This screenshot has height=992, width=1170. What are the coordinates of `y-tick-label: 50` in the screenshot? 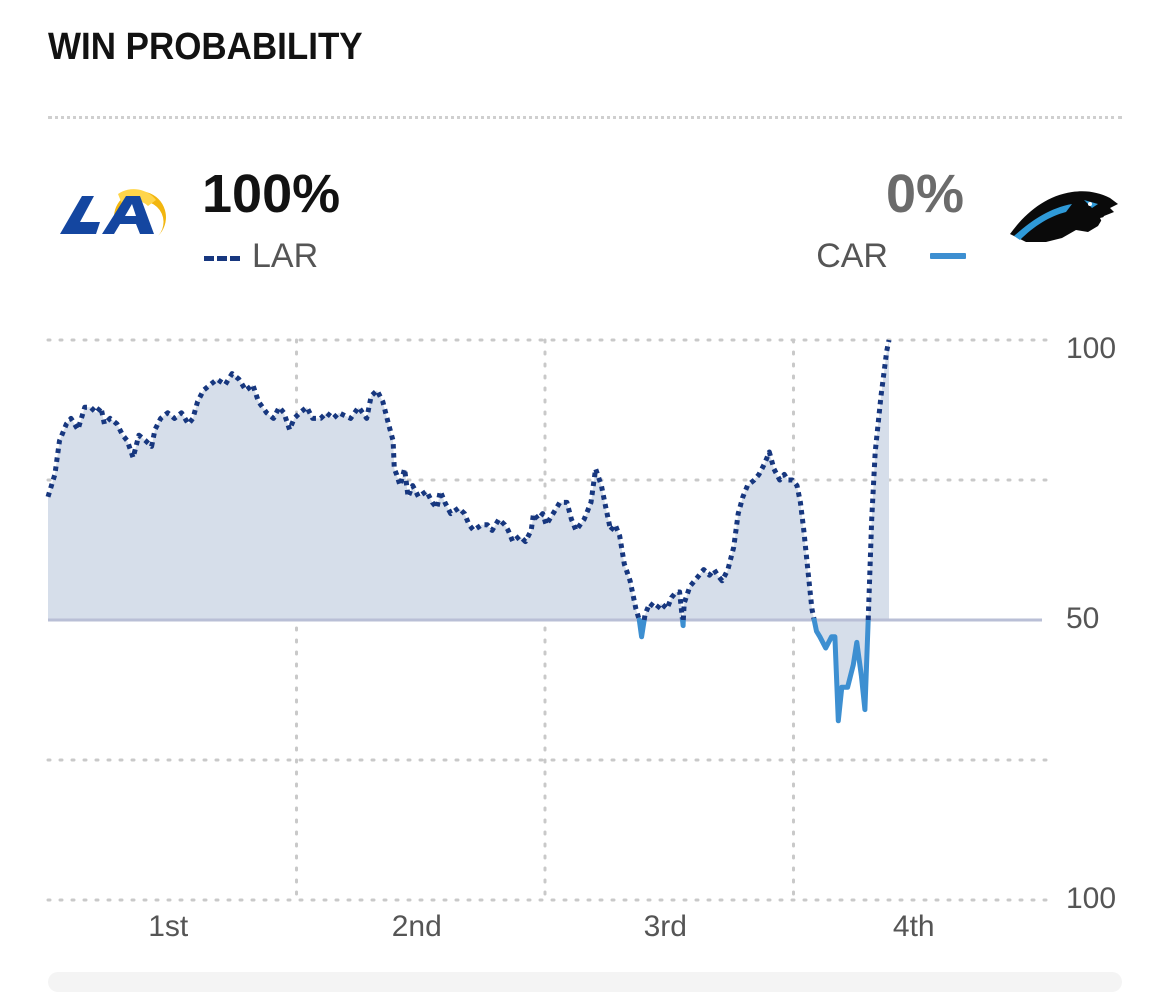 It's located at (1082, 618).